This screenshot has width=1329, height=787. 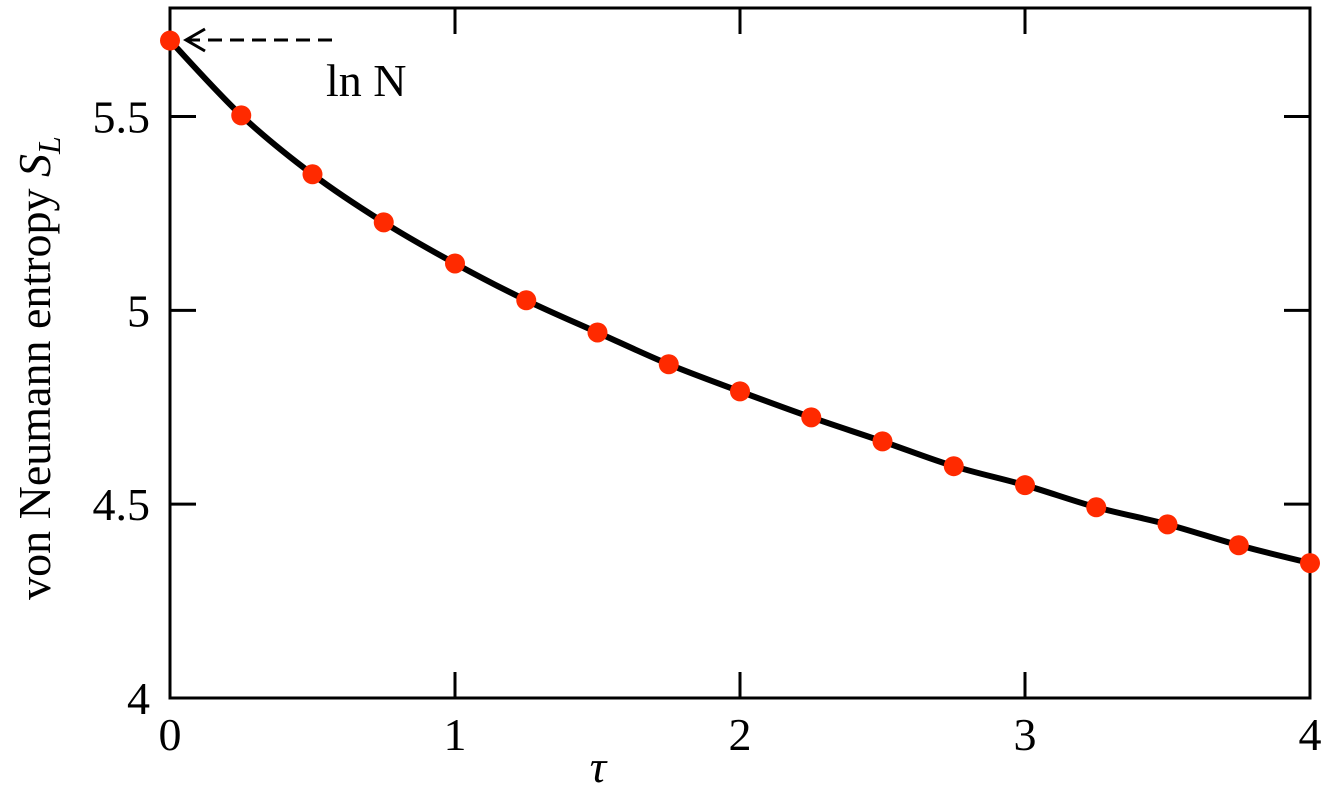 I want to click on y-label-subscript: L, so click(x=49, y=145).